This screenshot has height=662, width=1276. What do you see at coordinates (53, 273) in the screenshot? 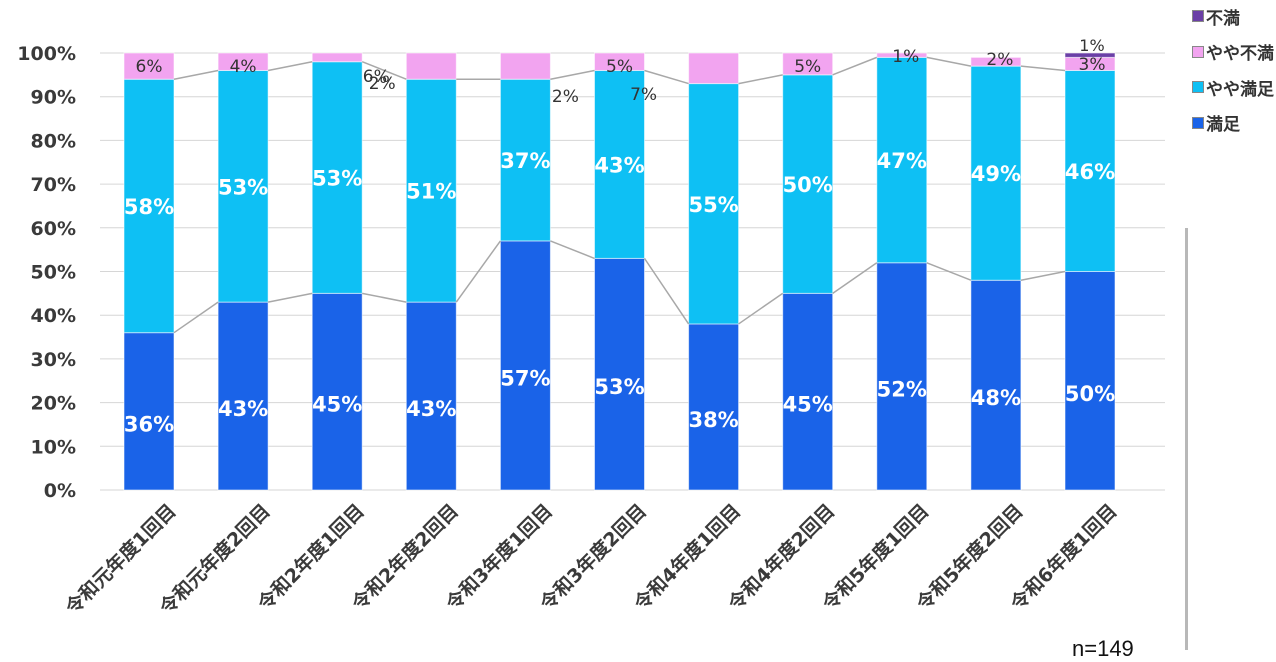
I see `y-tick-label: 50%` at bounding box center [53, 273].